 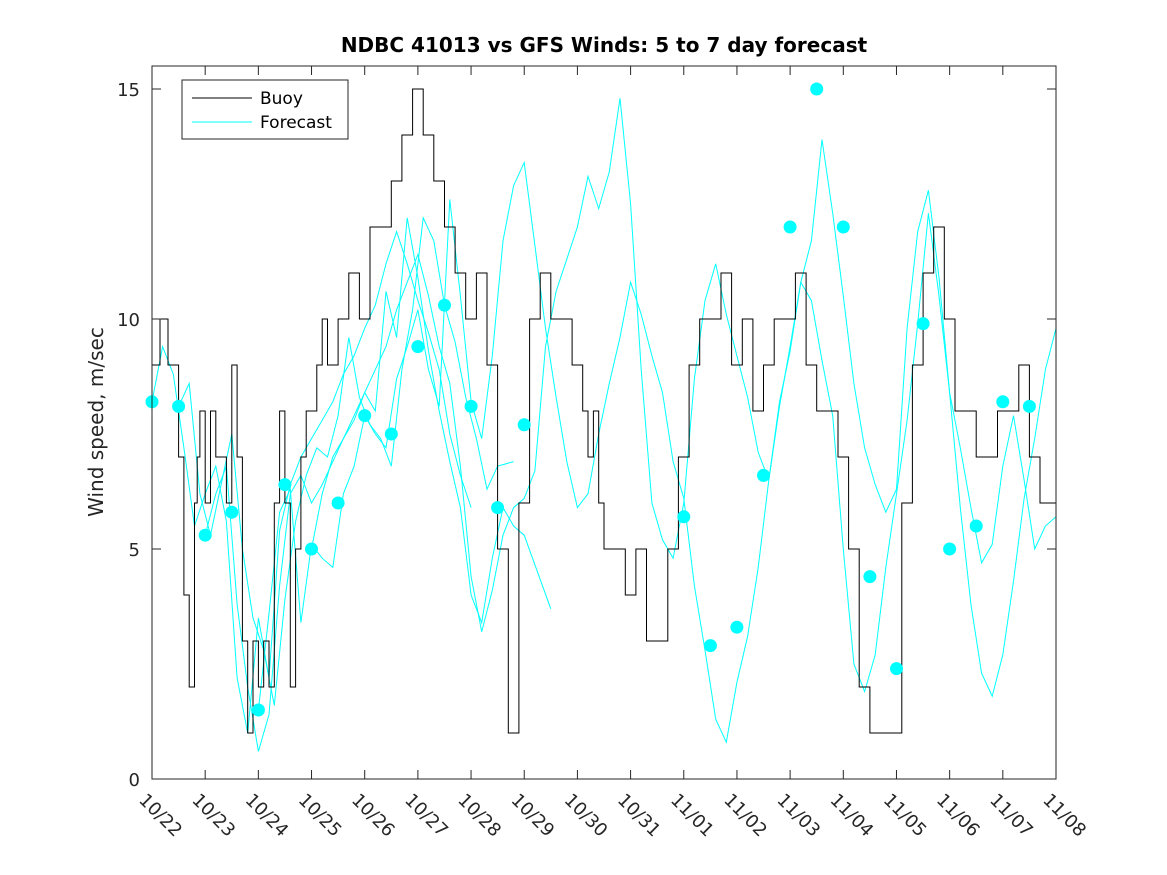 What do you see at coordinates (128, 90) in the screenshot?
I see `y-tick-label: 15` at bounding box center [128, 90].